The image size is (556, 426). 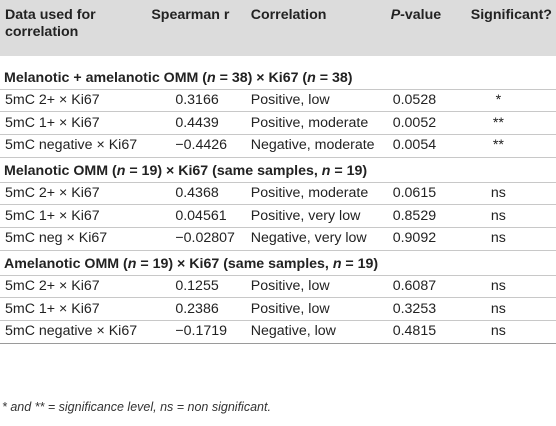 I want to click on header-significant: Significant?, so click(x=511, y=15).